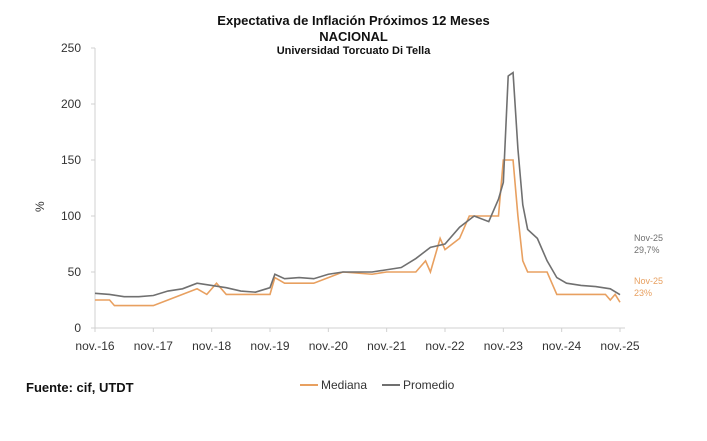 The image size is (707, 441). Describe the element at coordinates (647, 250) in the screenshot. I see `annotation-value: 29,7%` at that location.